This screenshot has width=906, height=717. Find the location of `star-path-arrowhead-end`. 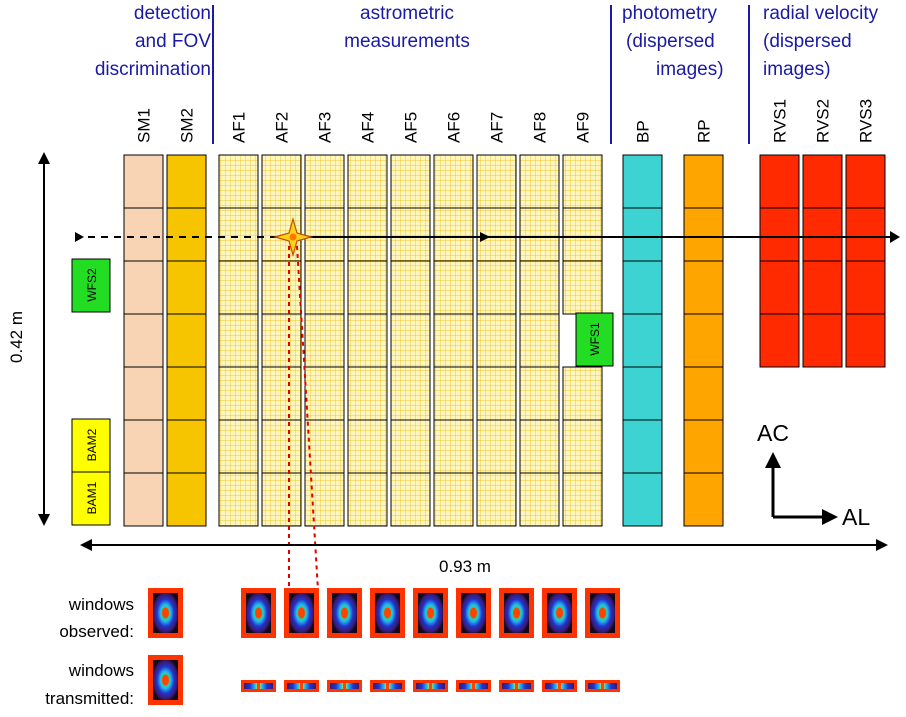

star-path-arrowhead-end is located at coordinates (895, 237).